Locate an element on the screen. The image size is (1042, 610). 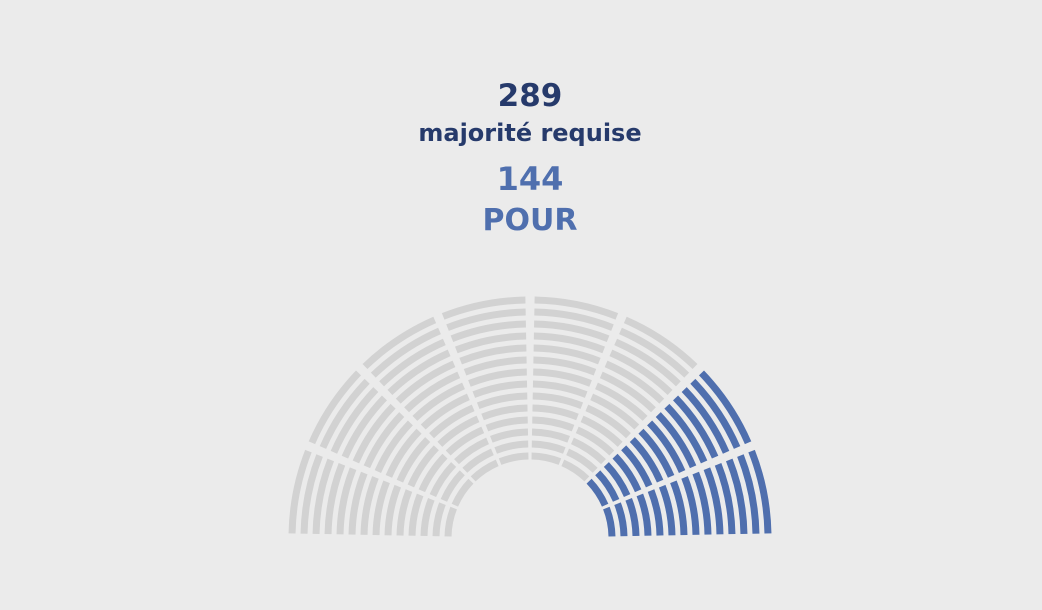
vote-number: 144 is located at coordinates (530, 179).